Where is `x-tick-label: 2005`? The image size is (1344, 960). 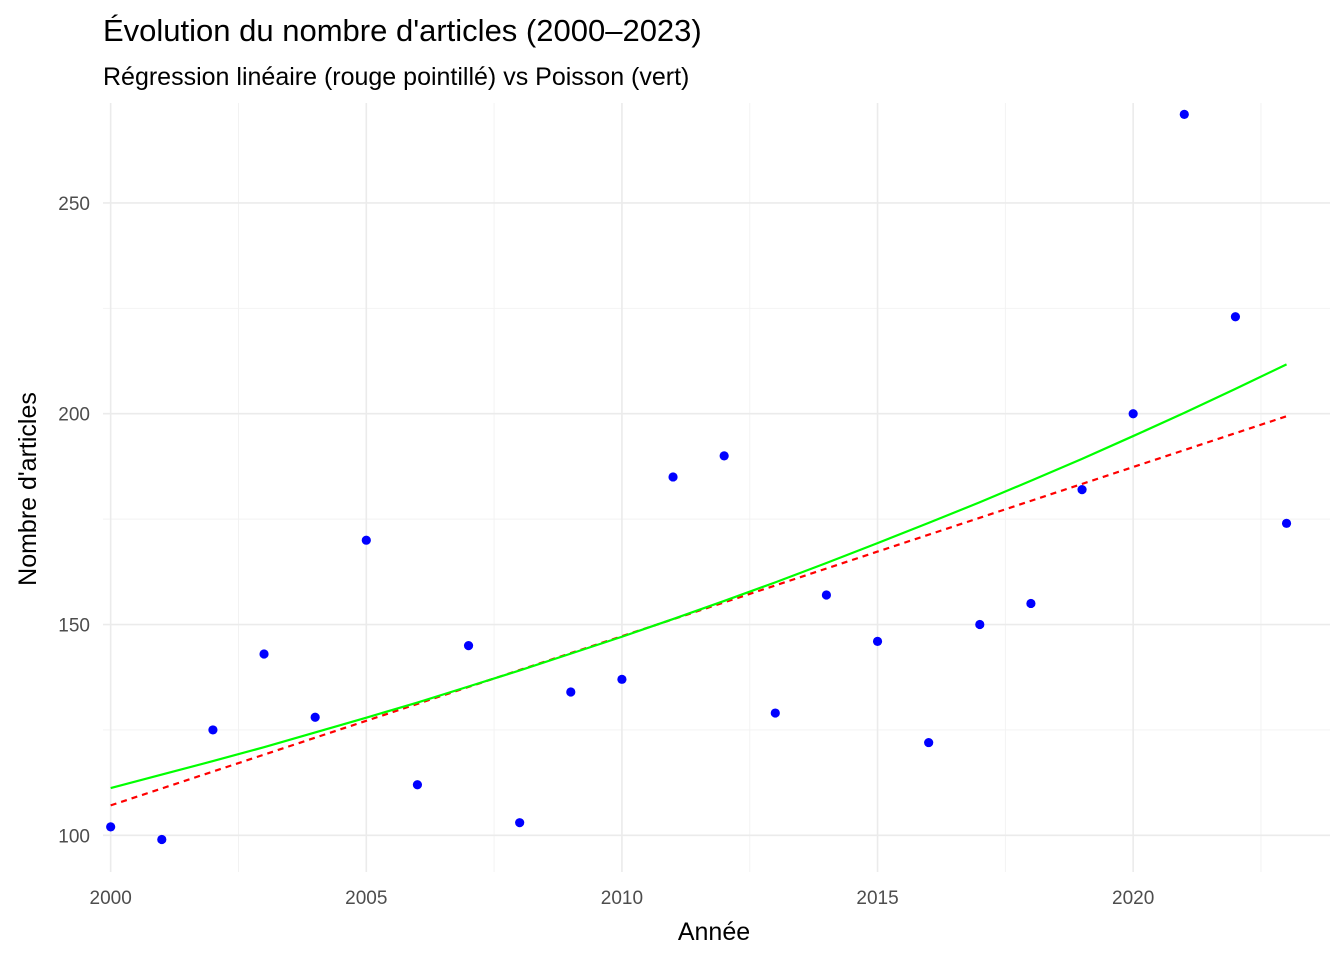
x-tick-label: 2005 is located at coordinates (366, 898).